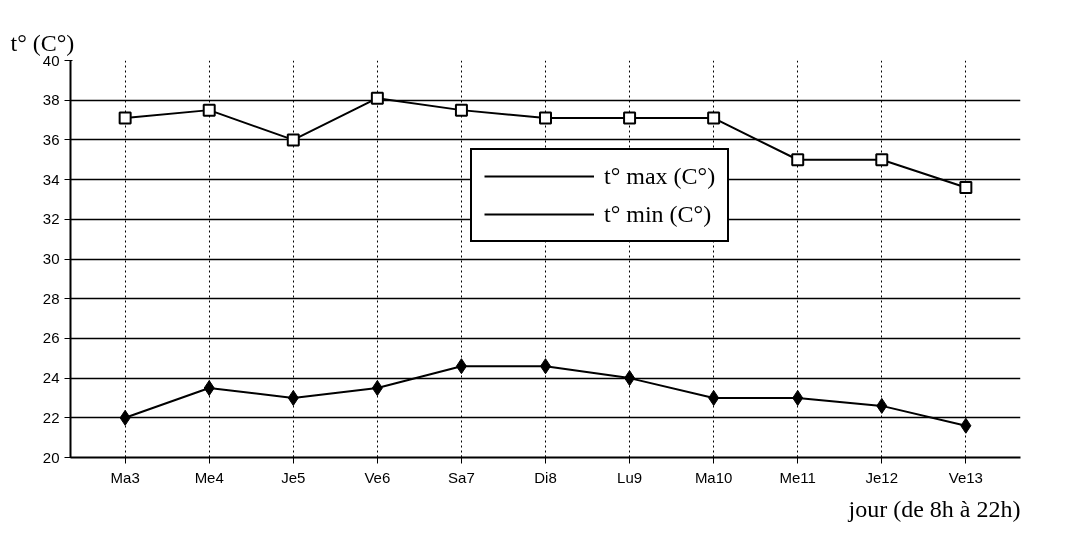 The image size is (1068, 538). What do you see at coordinates (545, 477) in the screenshot?
I see `x-tick-label: Di8` at bounding box center [545, 477].